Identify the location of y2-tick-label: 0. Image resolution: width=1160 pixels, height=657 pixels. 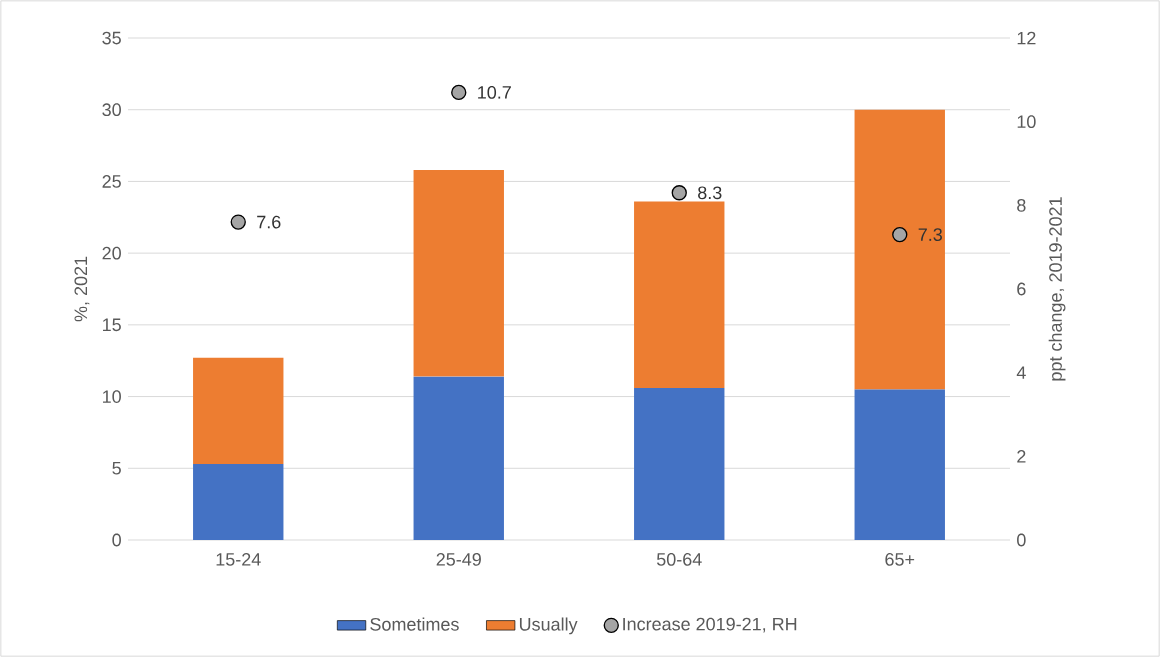
(1021, 540).